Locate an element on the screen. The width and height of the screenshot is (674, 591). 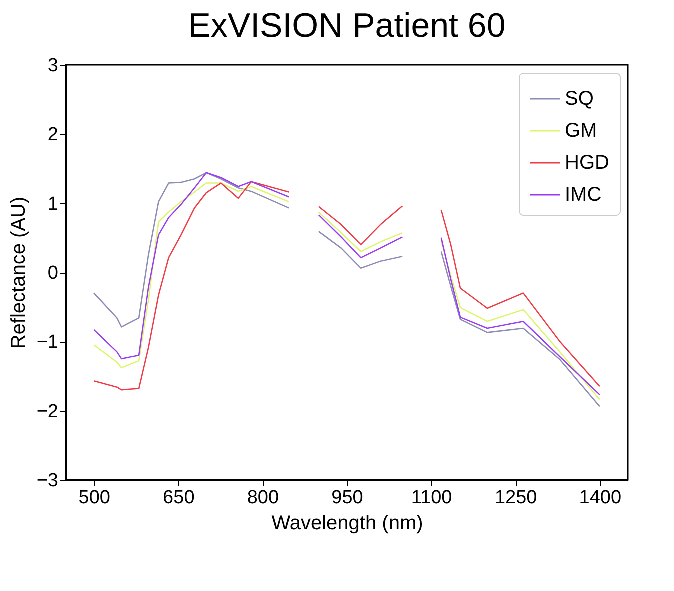
x-tick-label: 650 is located at coordinates (179, 498).